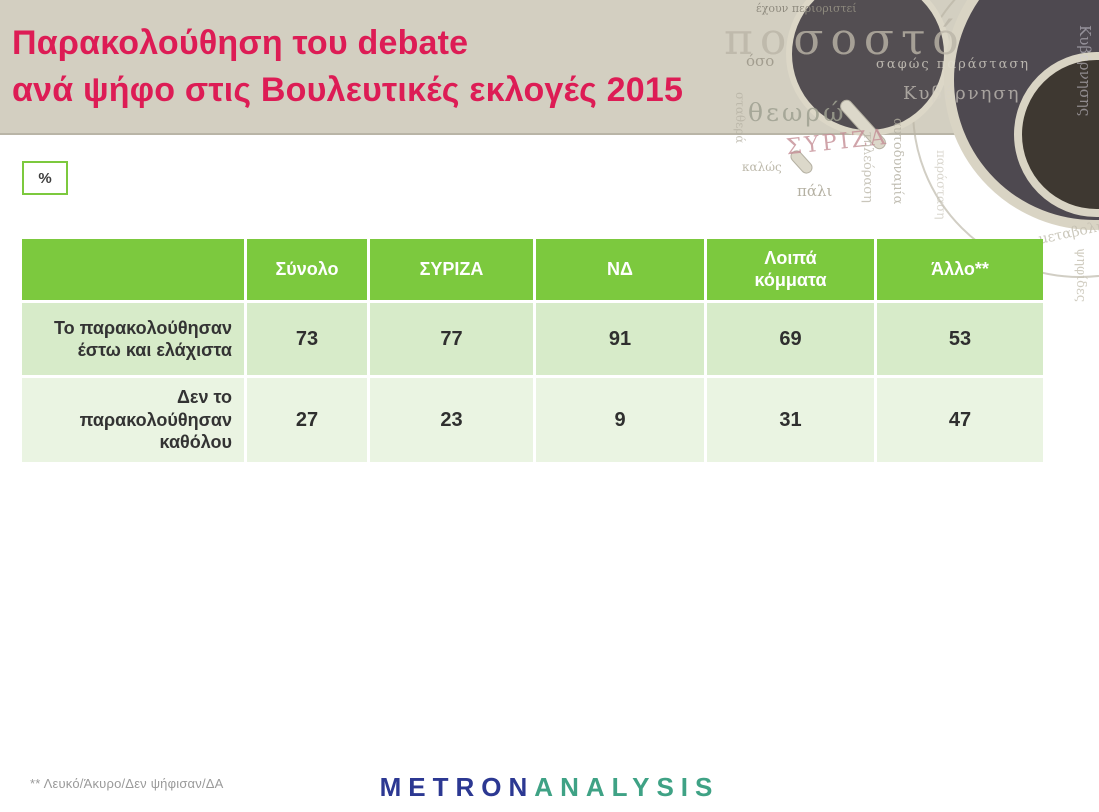  What do you see at coordinates (1080, 275) in the screenshot?
I see `wordcloud-word: ψηφίδες` at bounding box center [1080, 275].